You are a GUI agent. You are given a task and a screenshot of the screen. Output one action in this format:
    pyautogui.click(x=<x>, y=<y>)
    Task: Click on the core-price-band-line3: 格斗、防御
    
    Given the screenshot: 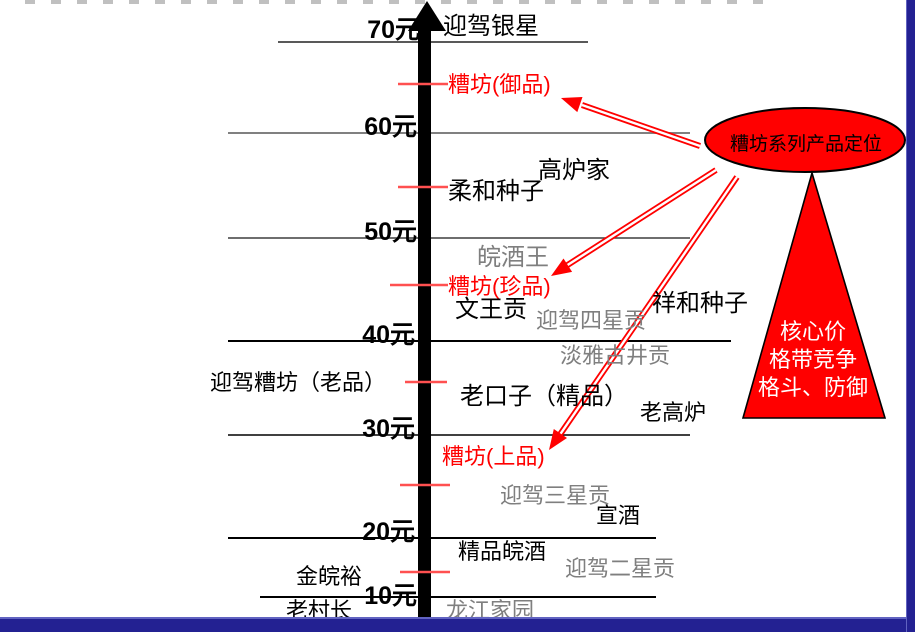 What is the action you would take?
    pyautogui.click(x=812, y=387)
    